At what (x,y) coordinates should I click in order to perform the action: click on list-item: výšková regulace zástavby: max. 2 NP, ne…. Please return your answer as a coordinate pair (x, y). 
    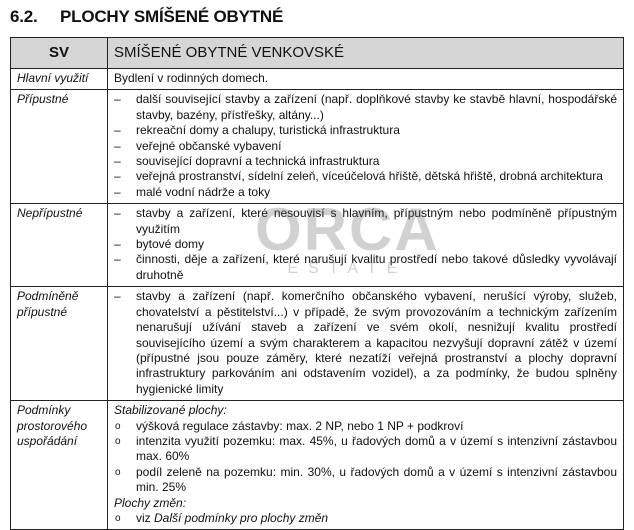
    Looking at the image, I should click on (365, 427).